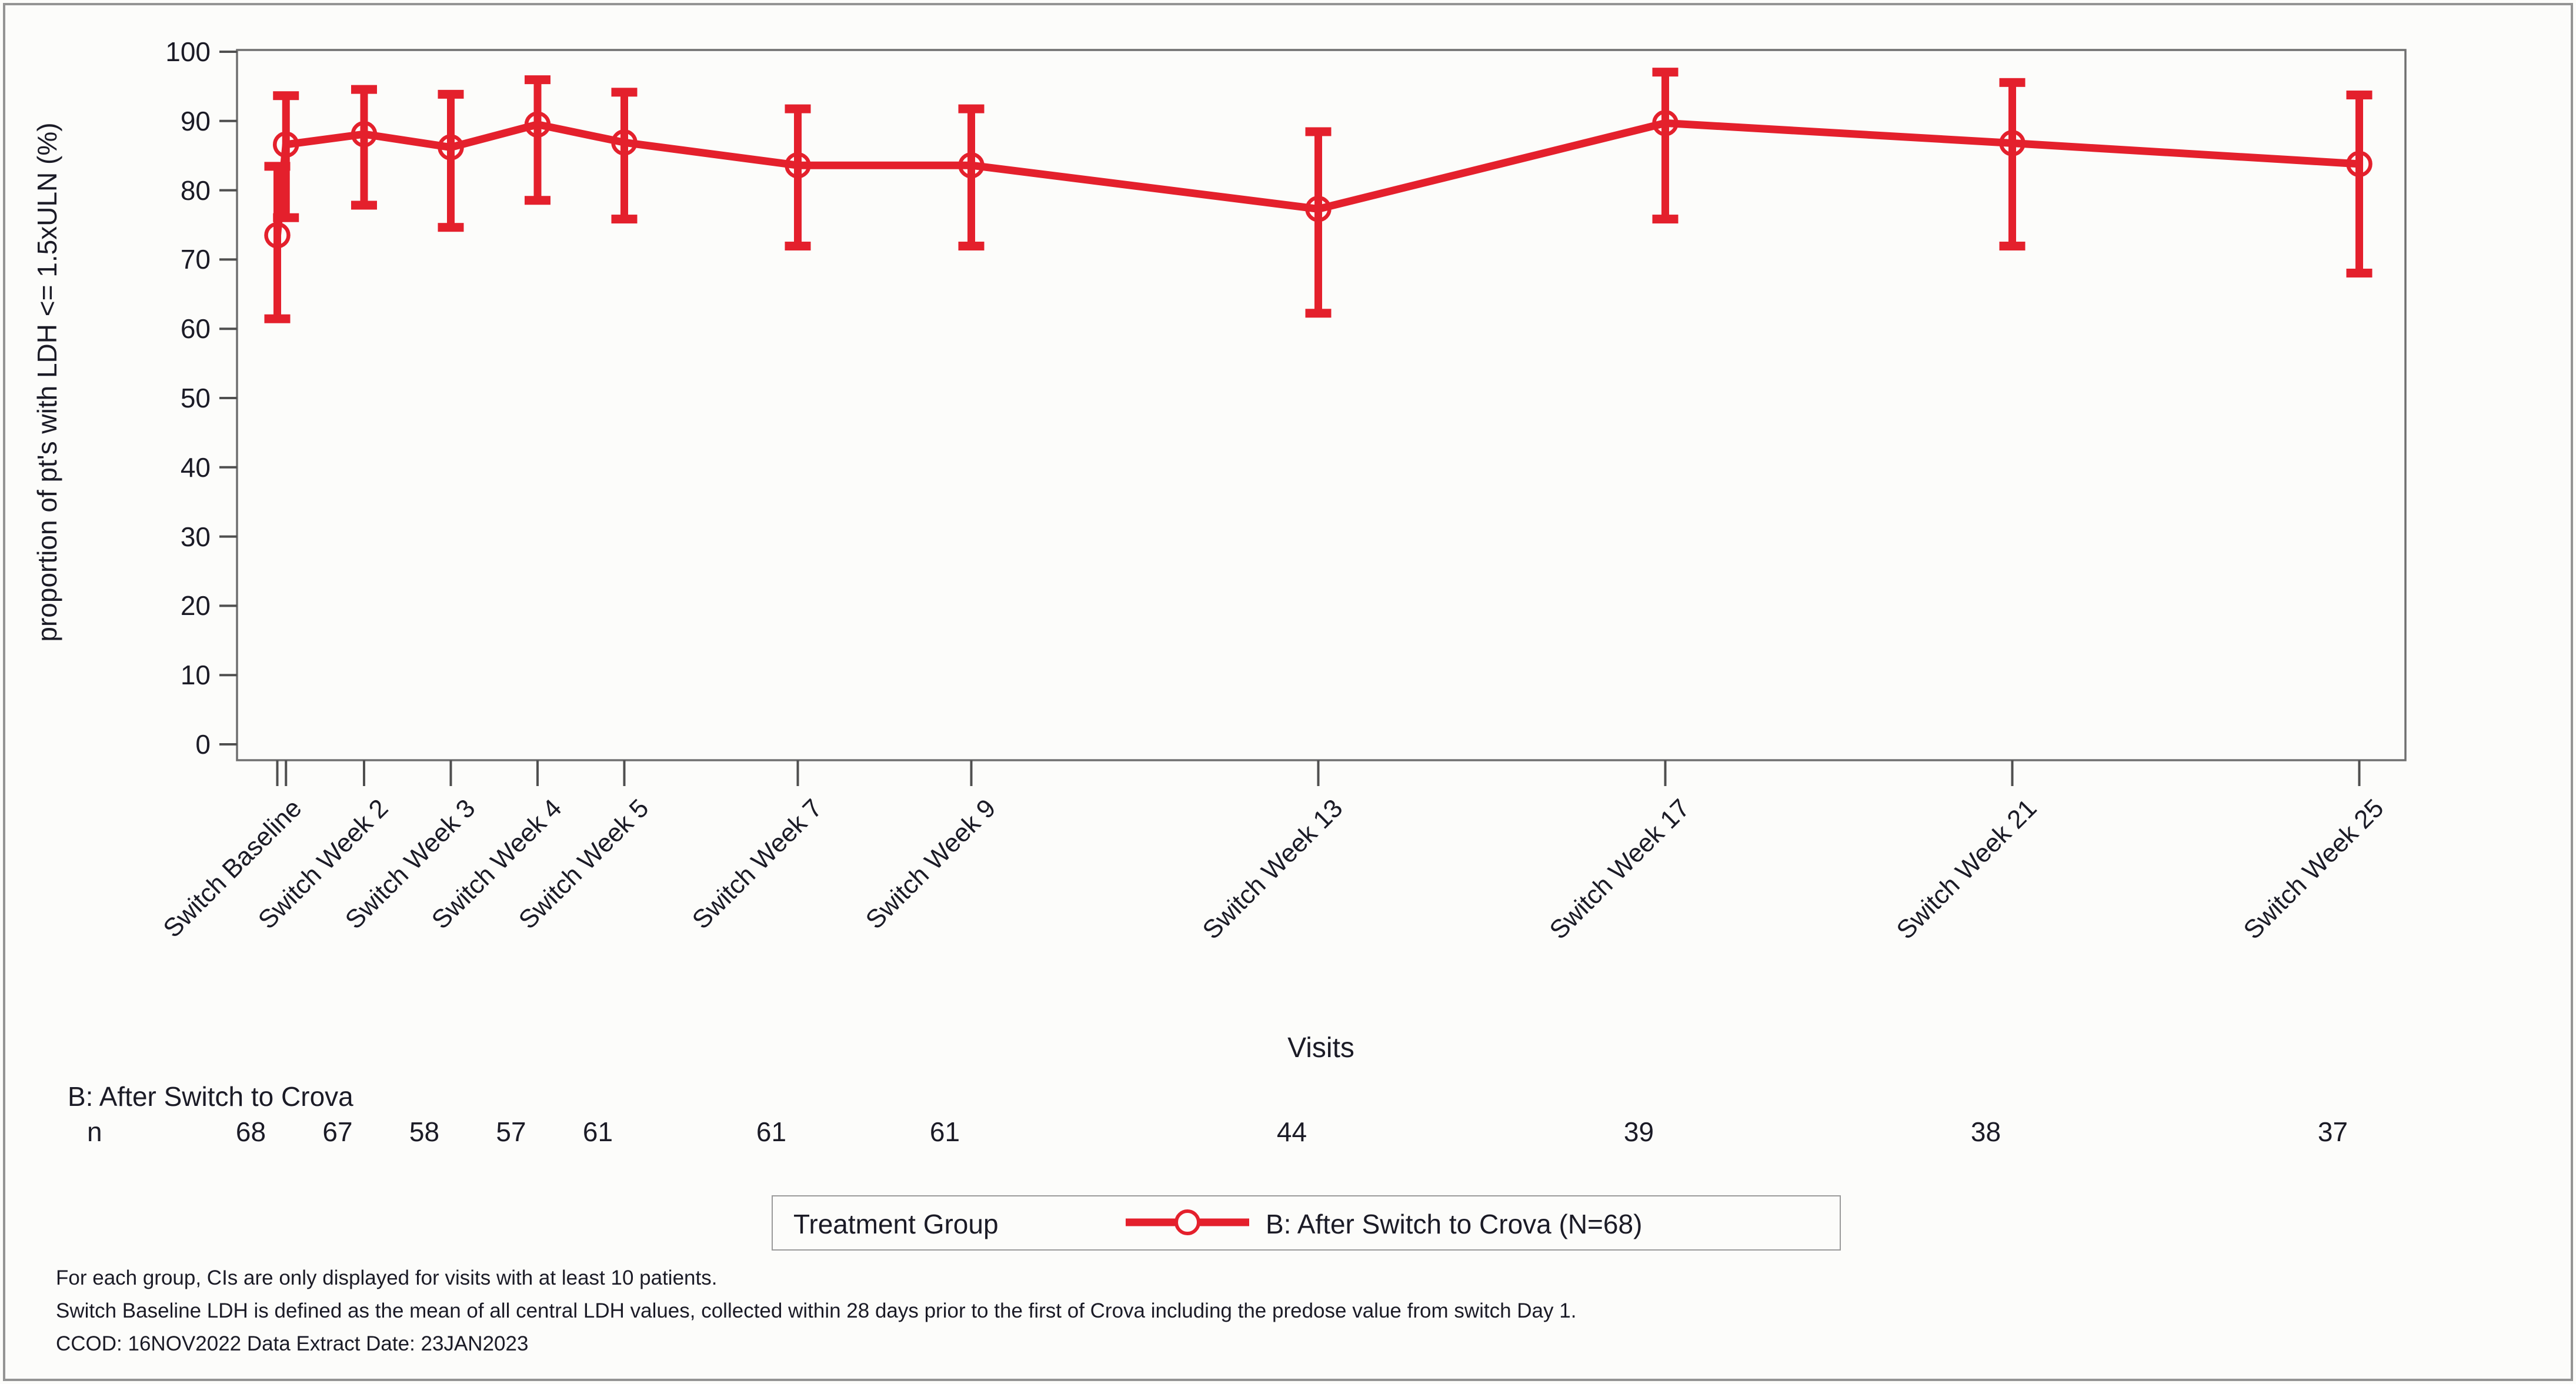 The height and width of the screenshot is (1384, 2576). Describe the element at coordinates (210, 1097) in the screenshot. I see `n-row-group-label: B: After Switch to Crova` at that location.